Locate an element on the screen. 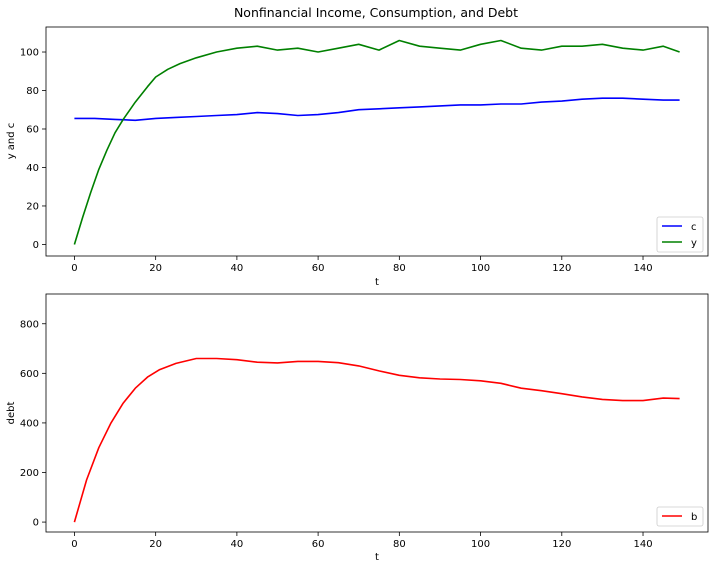  legend-label-b: b is located at coordinates (694, 517).